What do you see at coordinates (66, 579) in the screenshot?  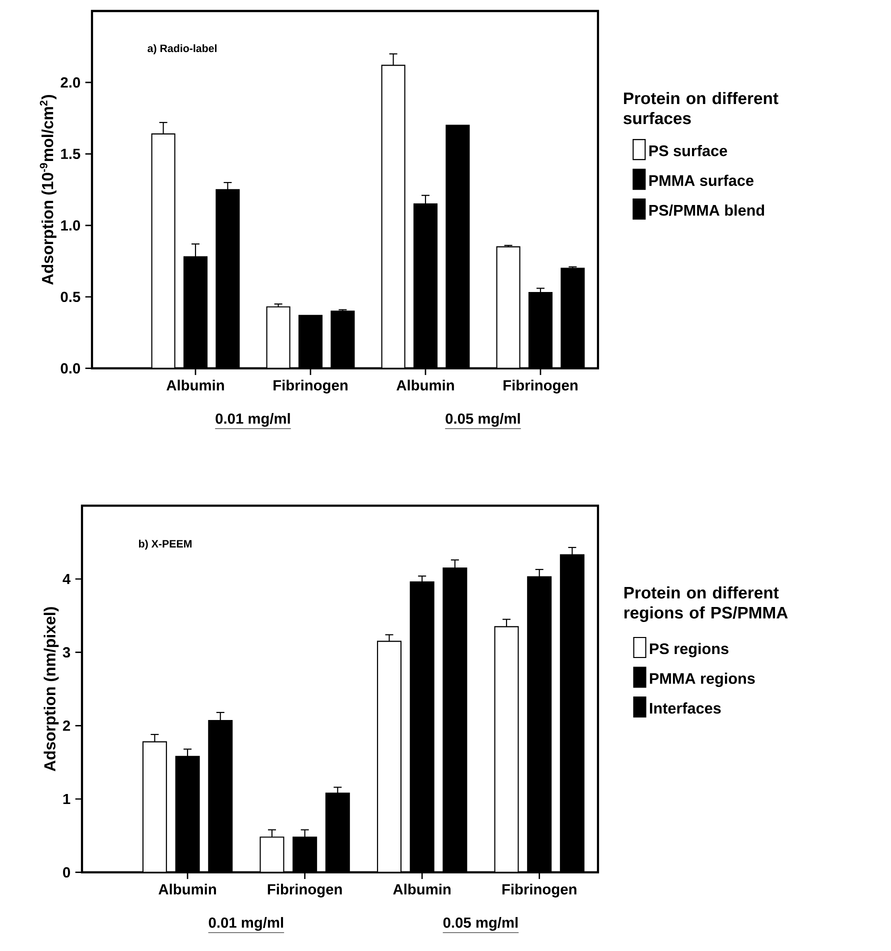 I see `y-tick-label: 4` at bounding box center [66, 579].